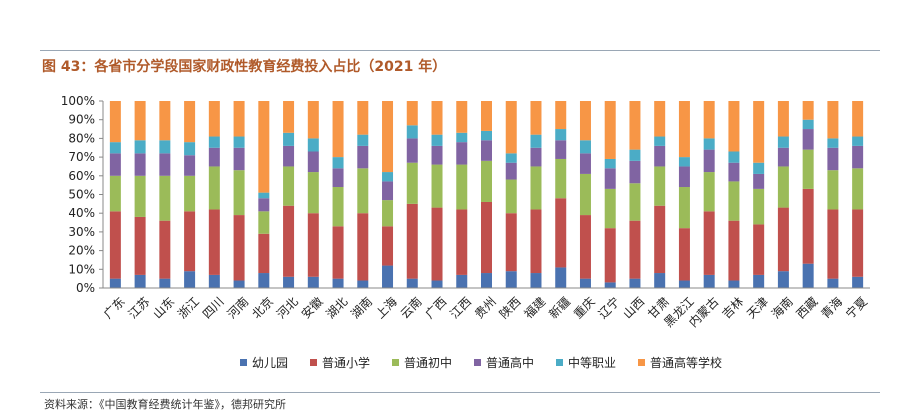 This screenshot has height=412, width=902. I want to click on x-tick-label: 上海, so click(386, 308).